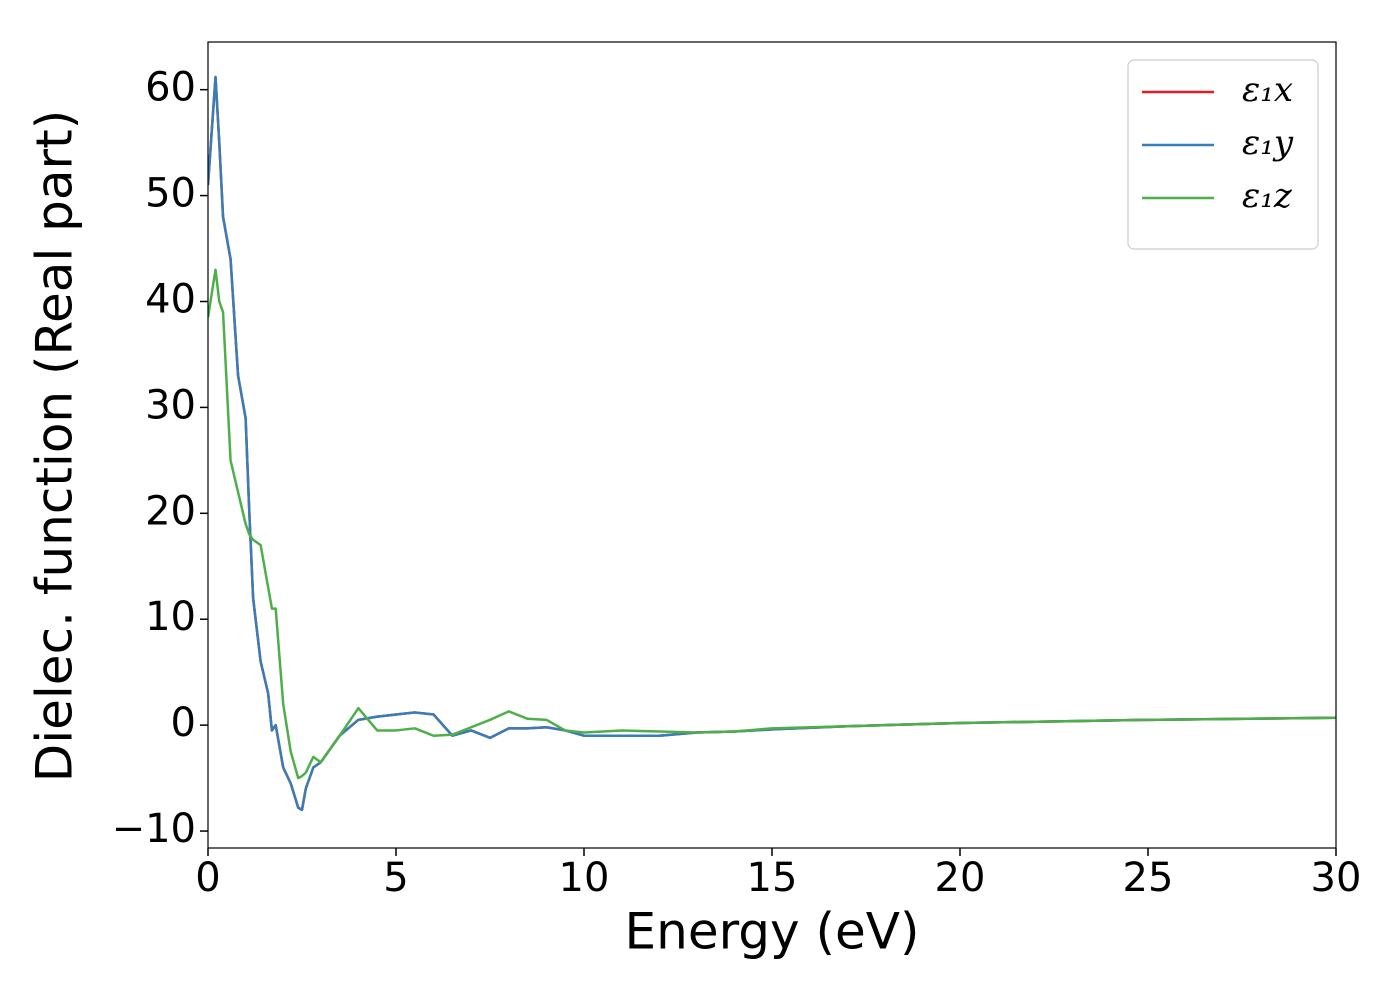 This screenshot has height=1000, width=1400. Describe the element at coordinates (1223, 154) in the screenshot. I see `legend-box` at that location.